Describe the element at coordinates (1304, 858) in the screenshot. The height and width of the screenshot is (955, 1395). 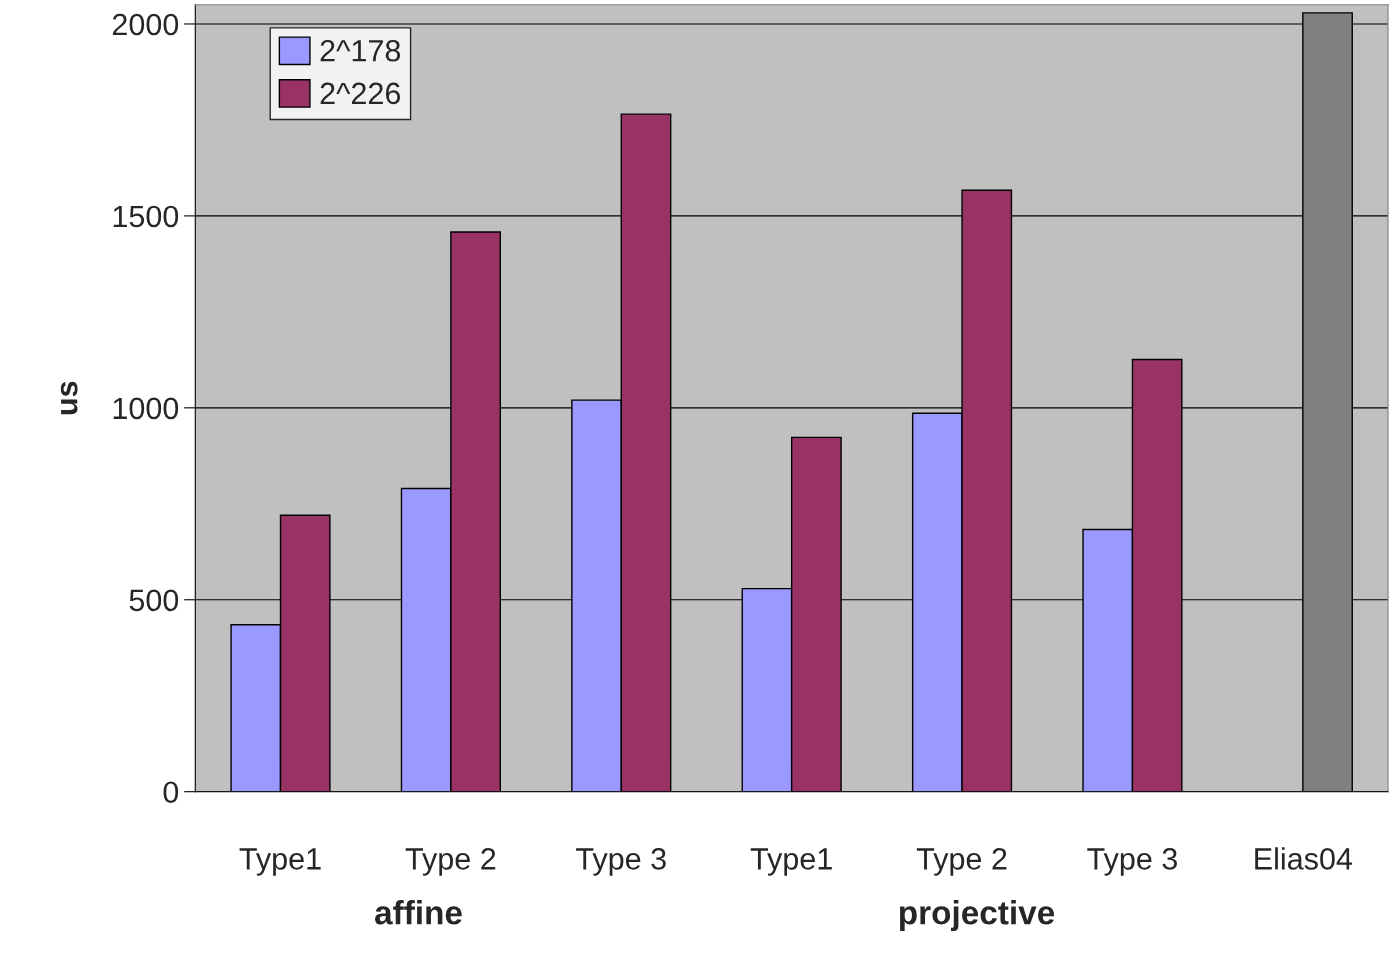
I see `x-tick-label: Elias04` at that location.